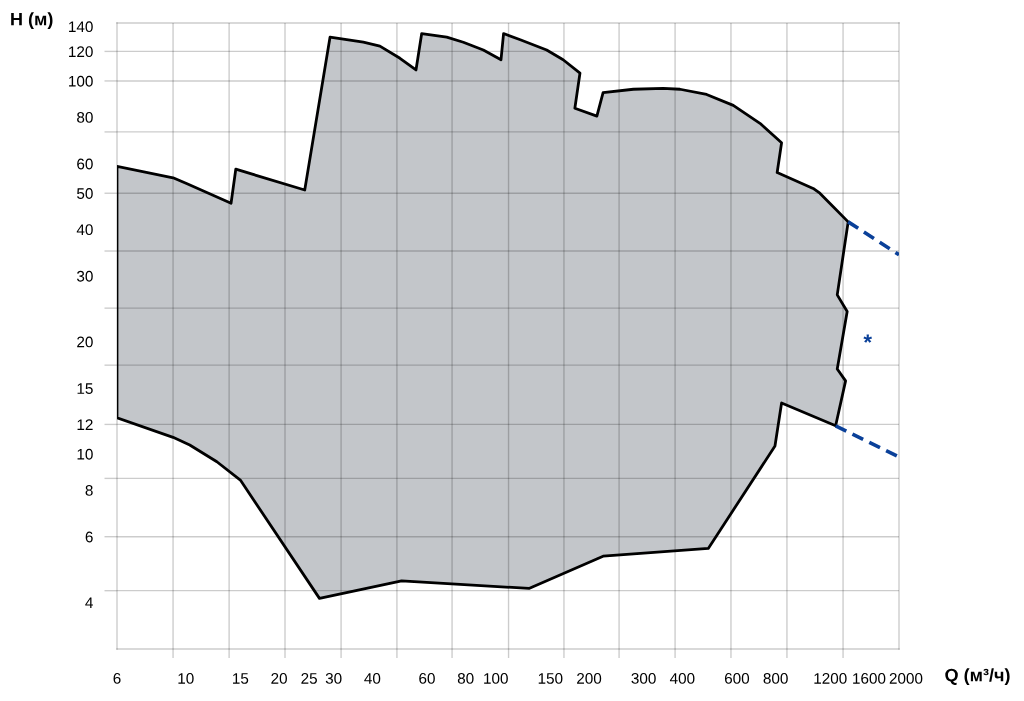 This screenshot has width=1024, height=701. Describe the element at coordinates (333, 678) in the screenshot. I see `x-tick-label: 30` at that location.